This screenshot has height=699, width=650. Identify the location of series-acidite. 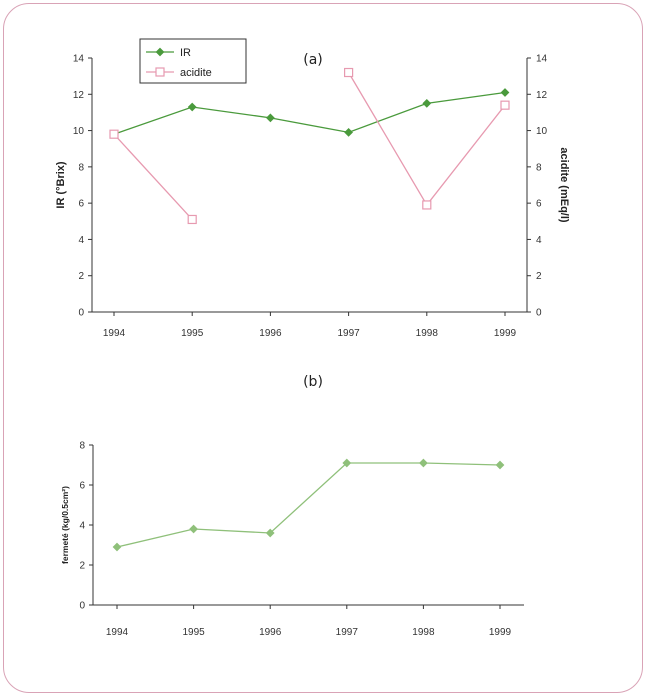
(309, 146).